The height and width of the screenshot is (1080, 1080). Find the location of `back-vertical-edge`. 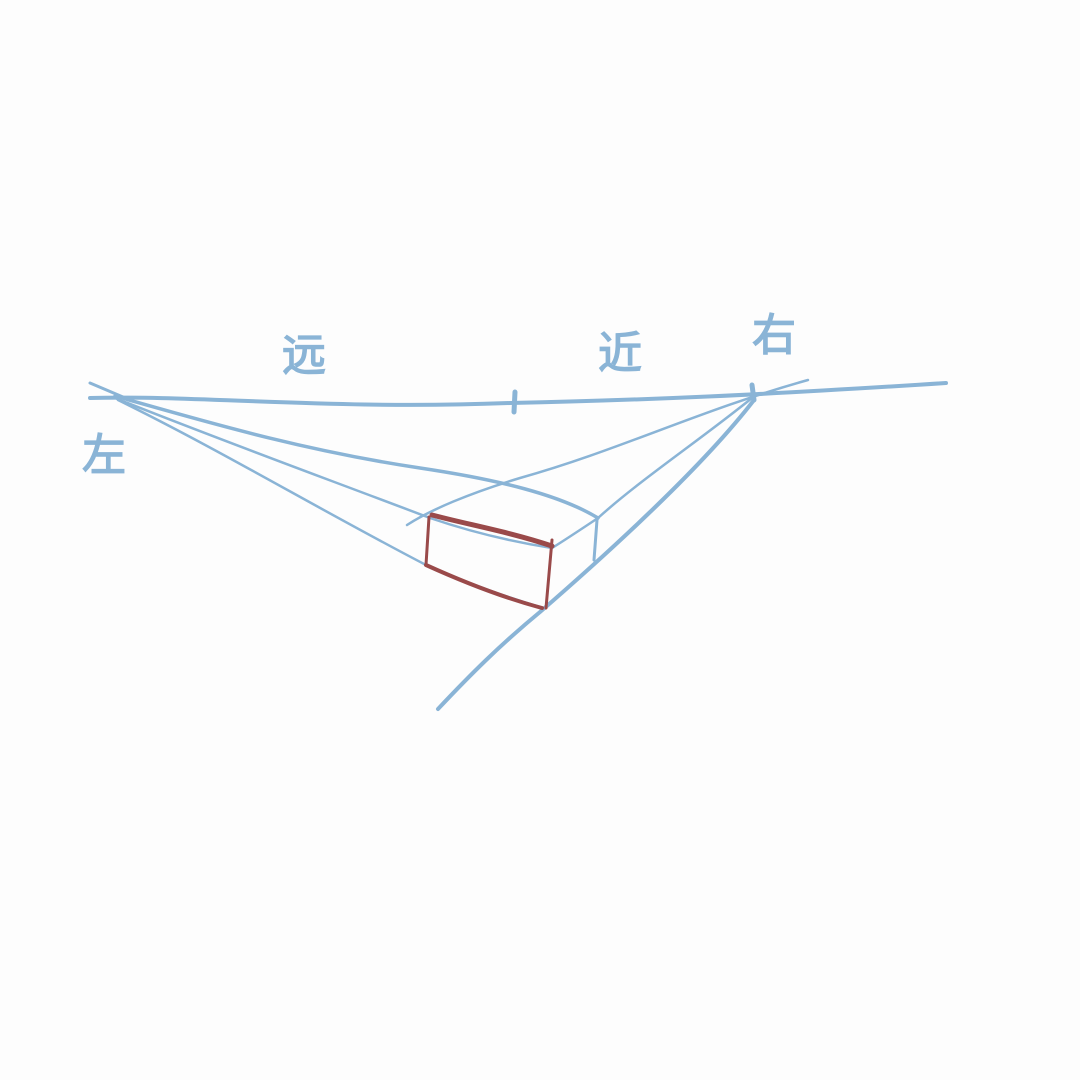

back-vertical-edge is located at coordinates (595, 540).